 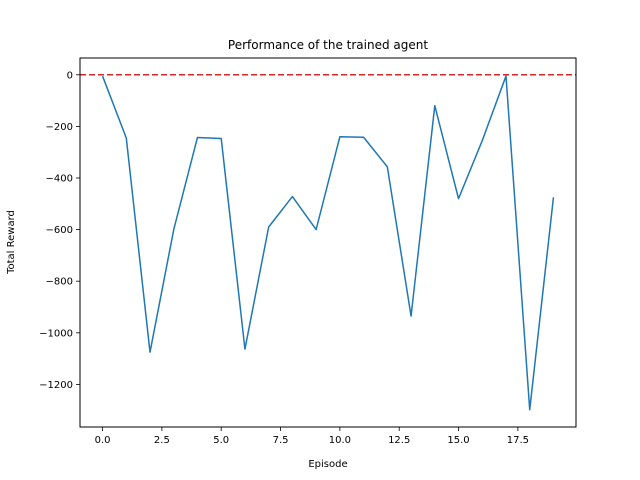 What do you see at coordinates (328, 45) in the screenshot?
I see `chart-title: Performance of the trained agent` at bounding box center [328, 45].